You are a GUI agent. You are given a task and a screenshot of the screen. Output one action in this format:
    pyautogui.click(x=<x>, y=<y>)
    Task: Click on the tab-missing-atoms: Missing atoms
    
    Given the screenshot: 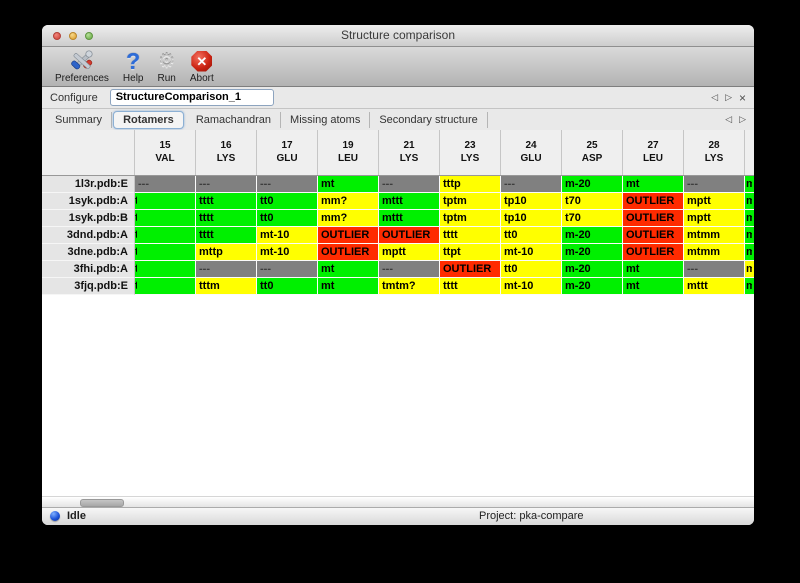 What is the action you would take?
    pyautogui.click(x=326, y=119)
    